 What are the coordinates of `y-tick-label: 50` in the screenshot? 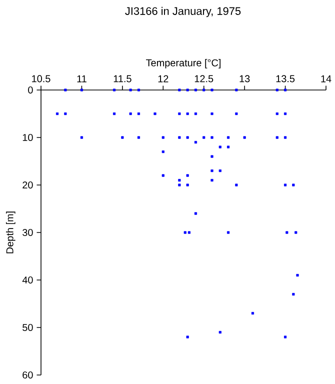 It's located at (27, 328).